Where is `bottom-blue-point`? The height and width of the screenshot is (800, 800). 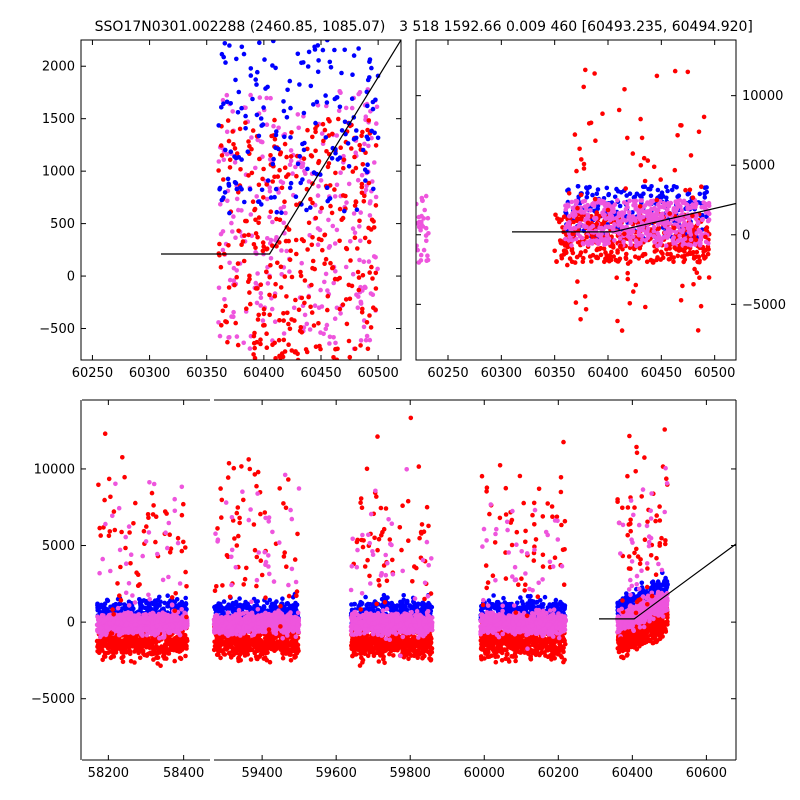 bottom-blue-point is located at coordinates (101, 605).